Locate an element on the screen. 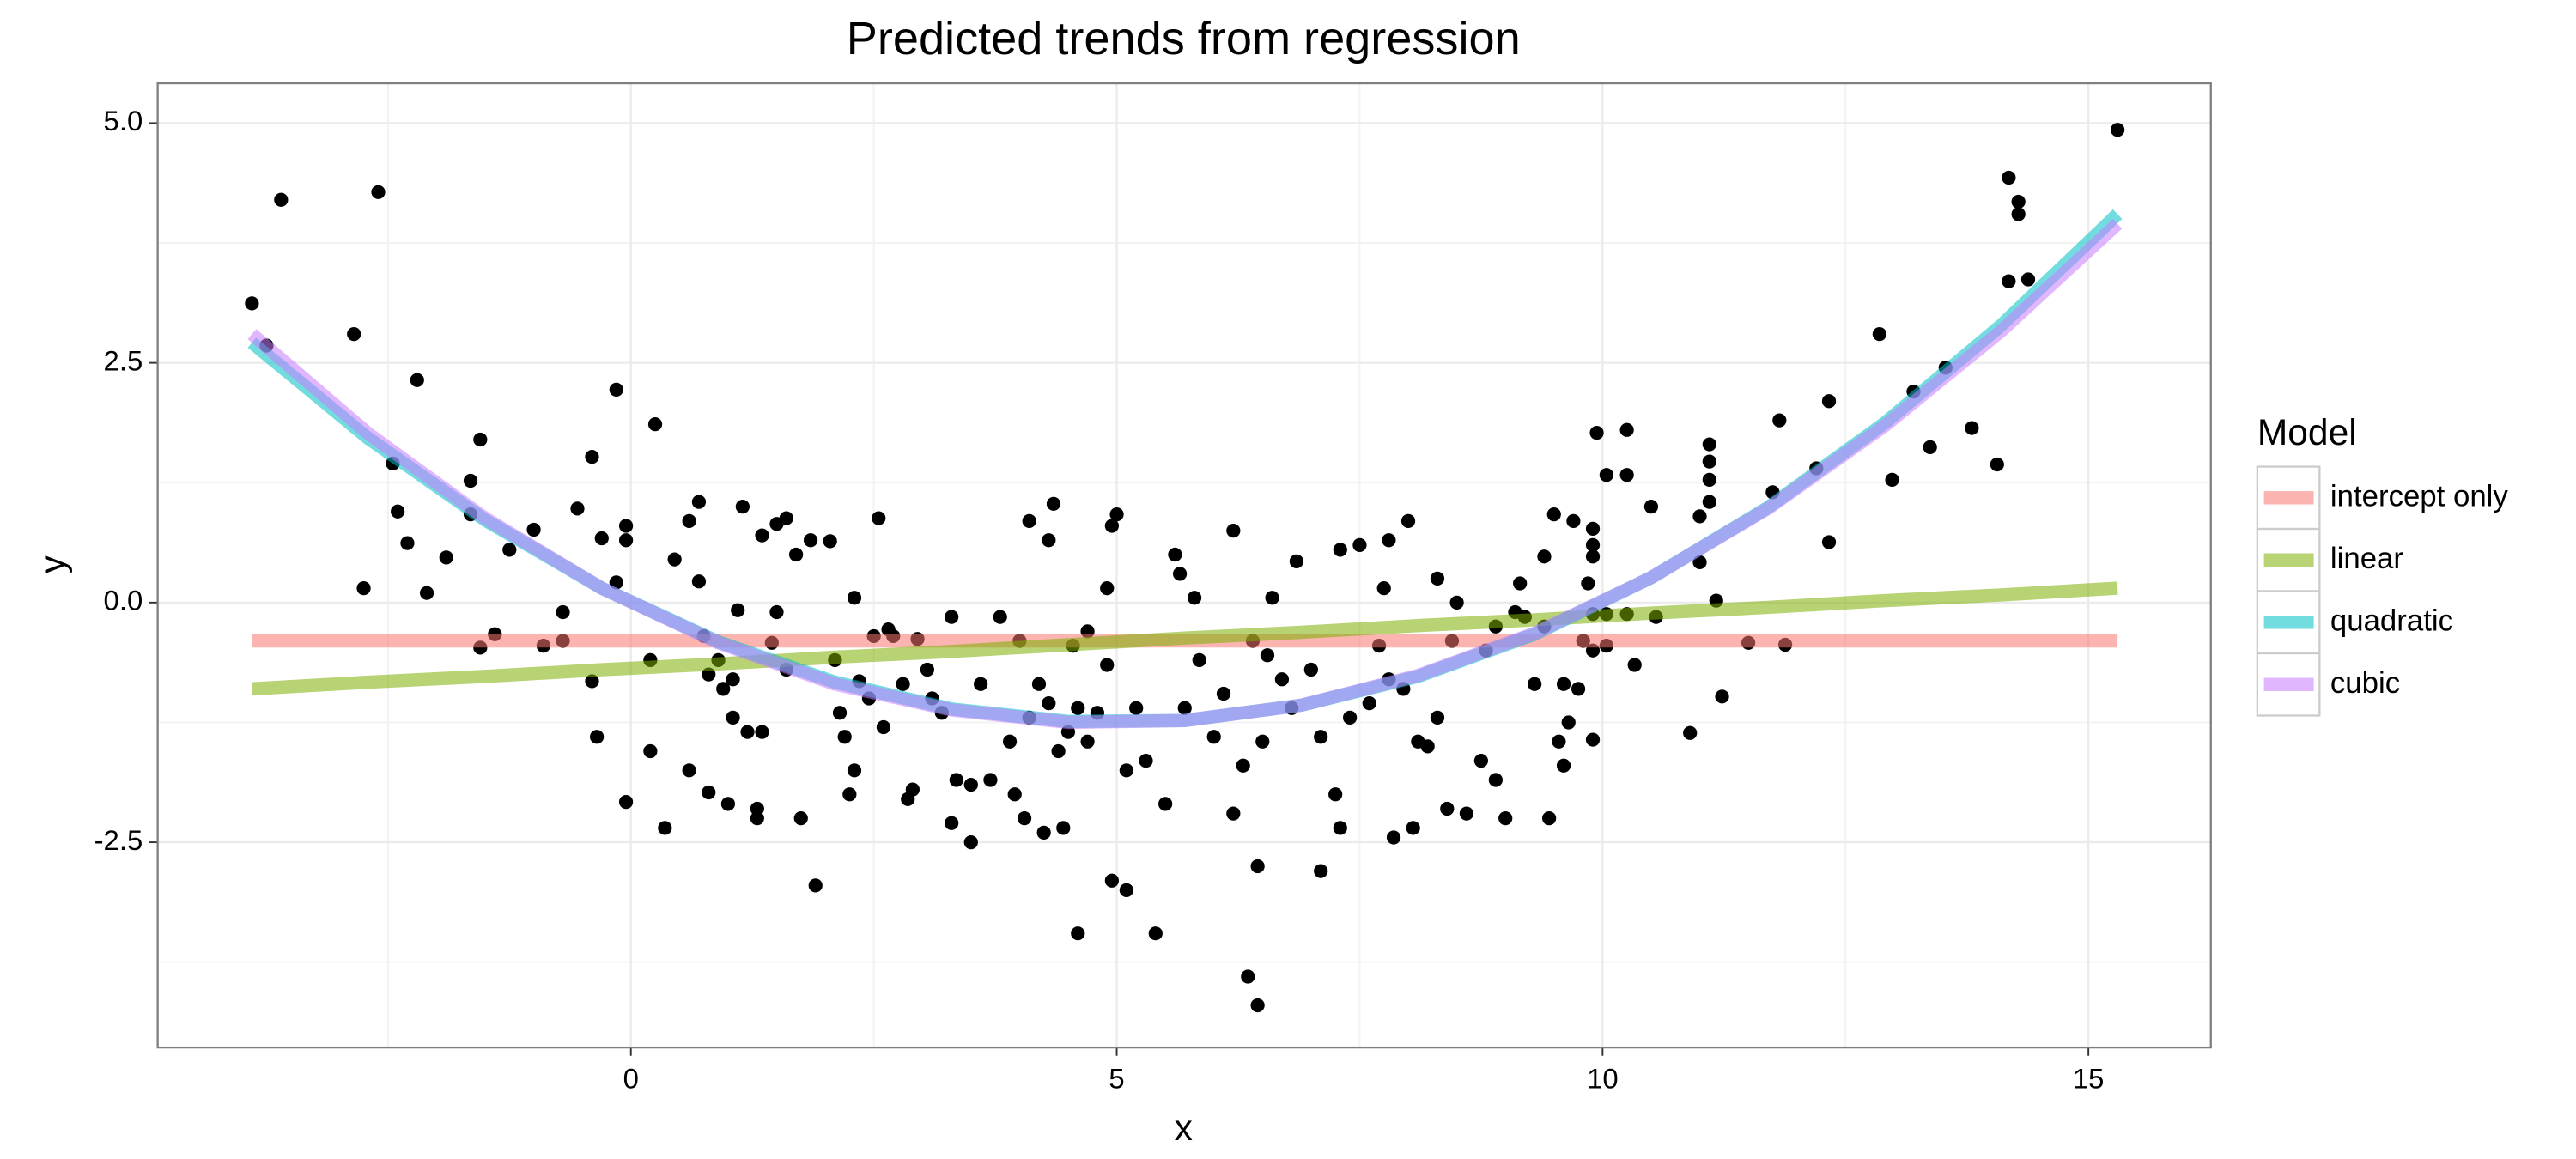 The height and width of the screenshot is (1159, 2576). y-tick-label: 5.0 is located at coordinates (123, 121).